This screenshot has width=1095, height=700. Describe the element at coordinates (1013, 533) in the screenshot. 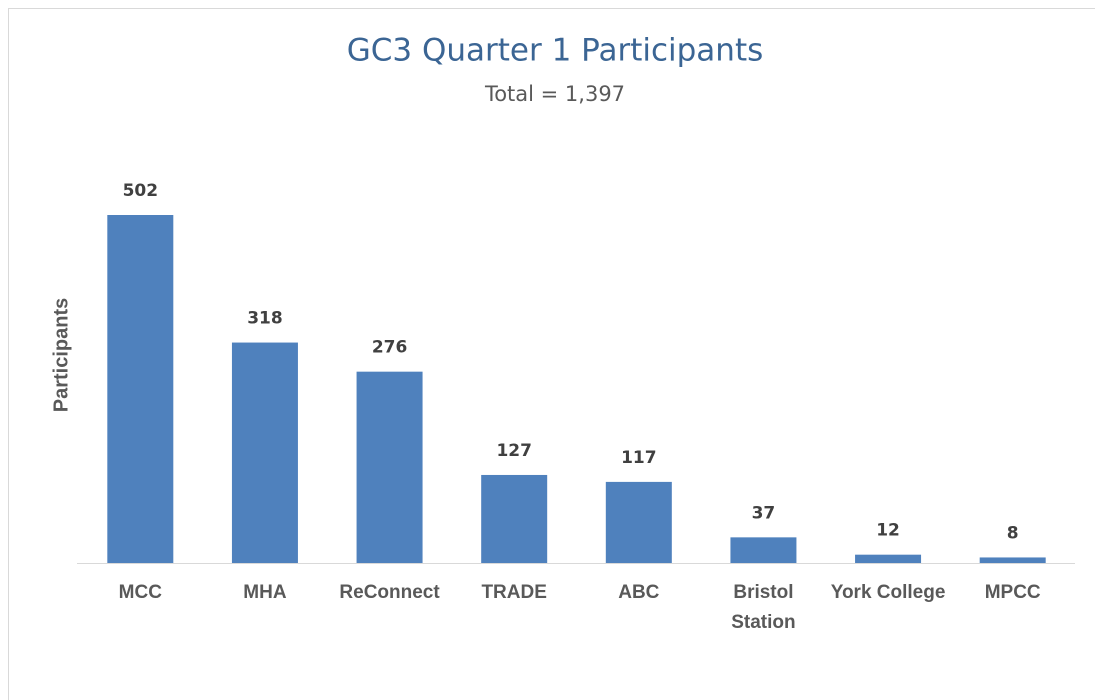

I see `data-label: 8` at that location.